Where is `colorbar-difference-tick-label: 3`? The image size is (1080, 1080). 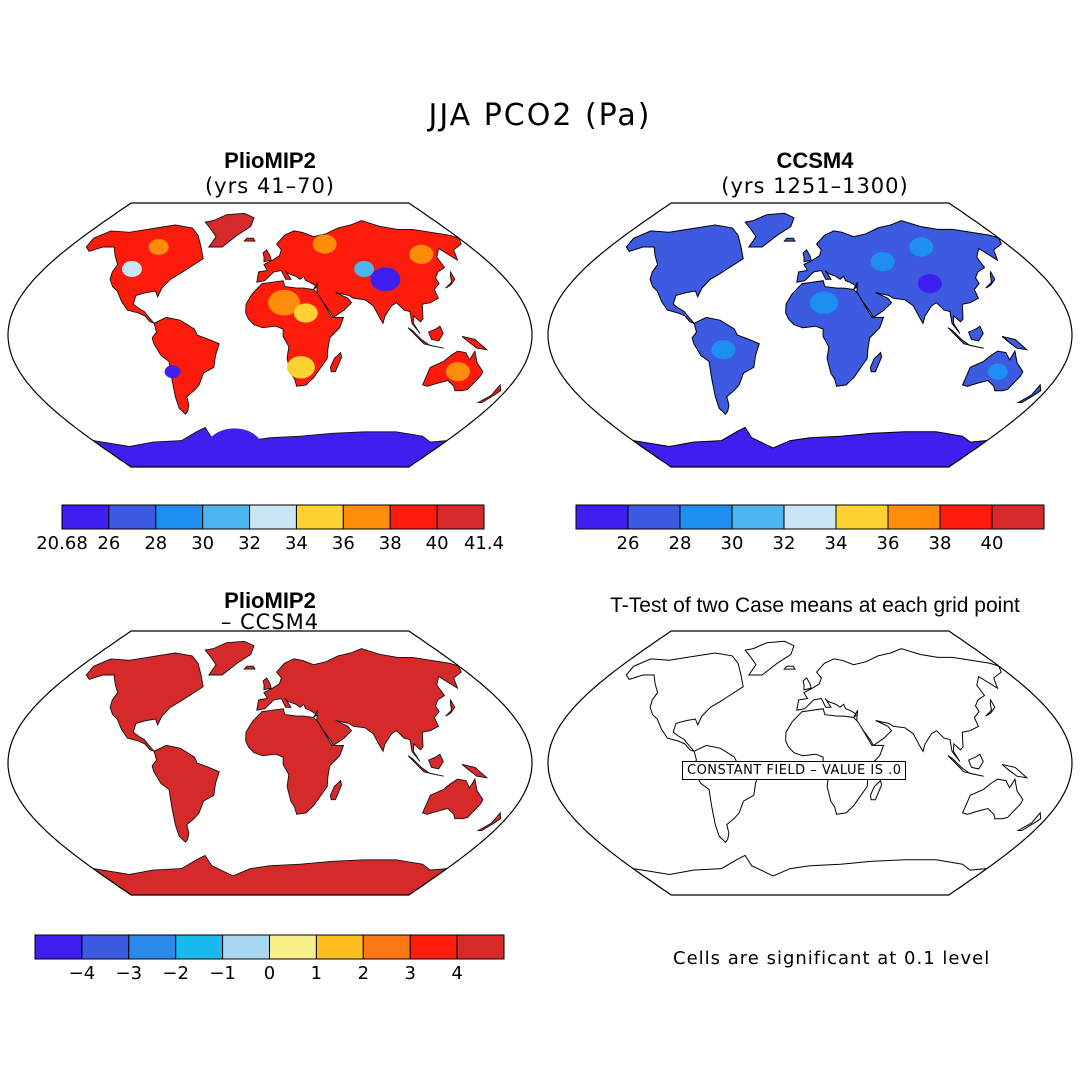 colorbar-difference-tick-label: 3 is located at coordinates (409, 973).